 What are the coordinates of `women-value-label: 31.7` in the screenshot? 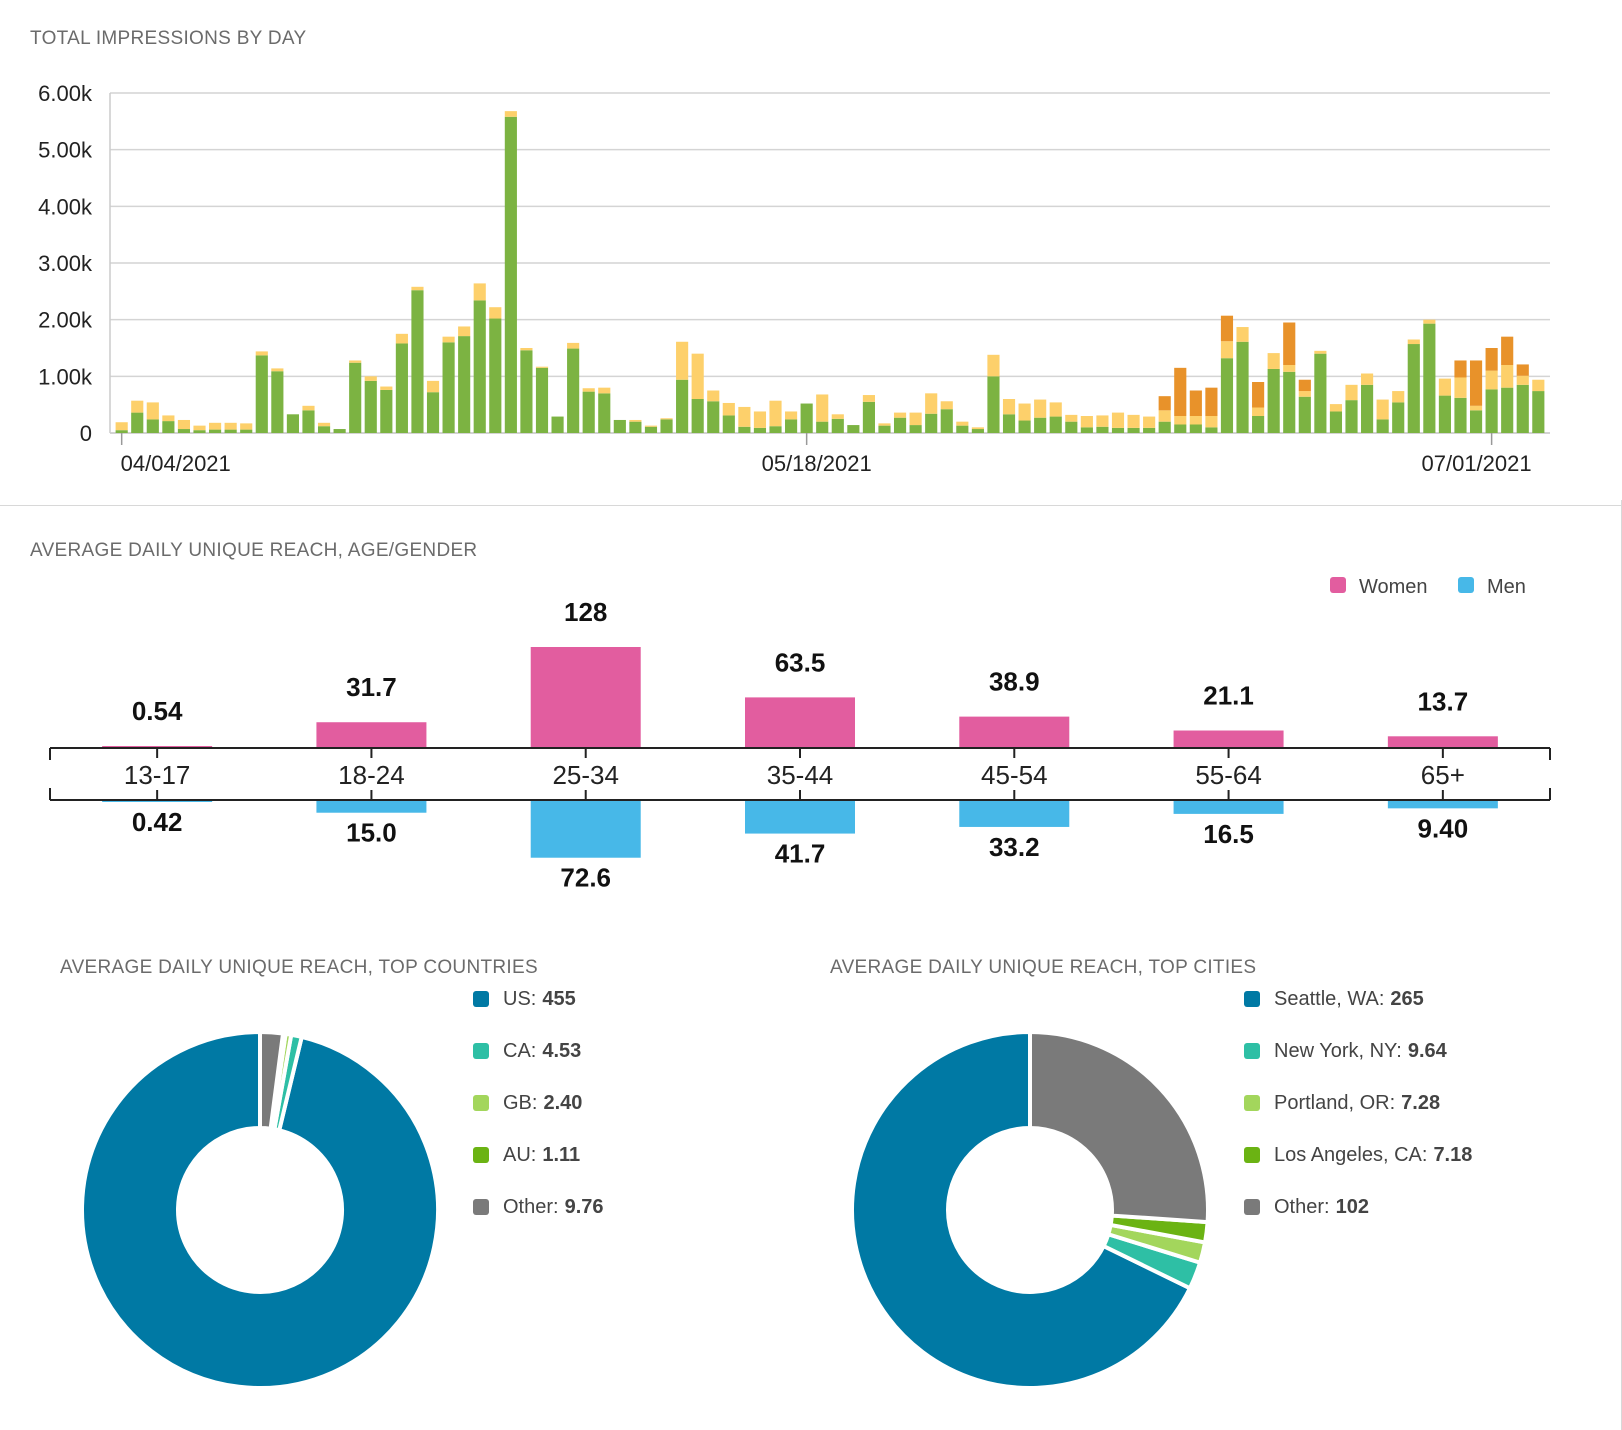 It's located at (371, 687).